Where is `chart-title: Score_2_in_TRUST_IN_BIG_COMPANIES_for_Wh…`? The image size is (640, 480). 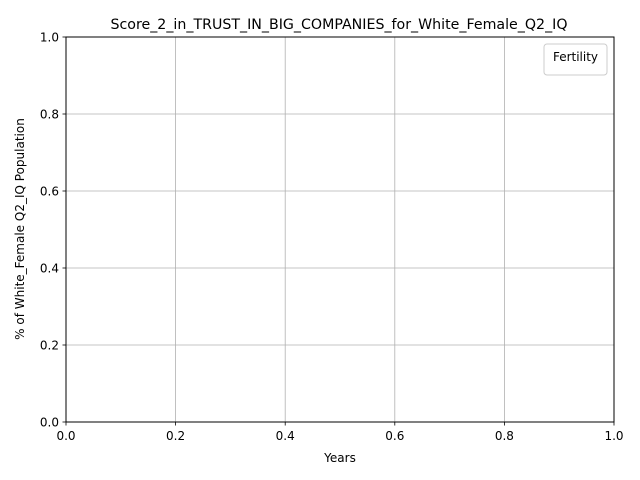 chart-title: Score_2_in_TRUST_IN_BIG_COMPANIES_for_Wh… is located at coordinates (338, 25).